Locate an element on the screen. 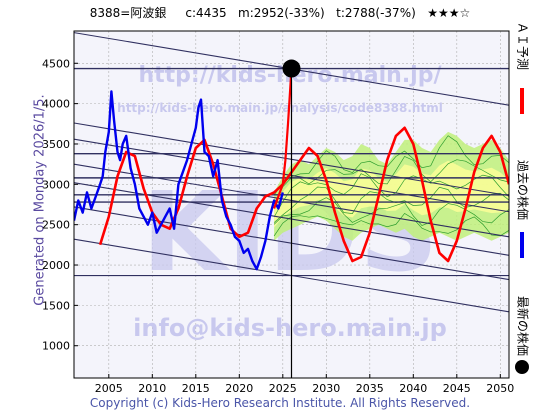 The image size is (560, 420). y-tick-label: 4500 is located at coordinates (56, 63).